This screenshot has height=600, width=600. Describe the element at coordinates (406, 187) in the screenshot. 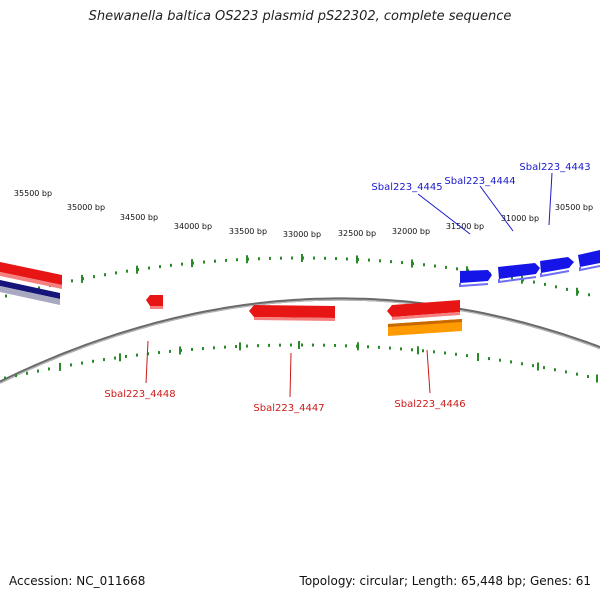

I see `gene-label-forward: Sbal223_4445` at that location.